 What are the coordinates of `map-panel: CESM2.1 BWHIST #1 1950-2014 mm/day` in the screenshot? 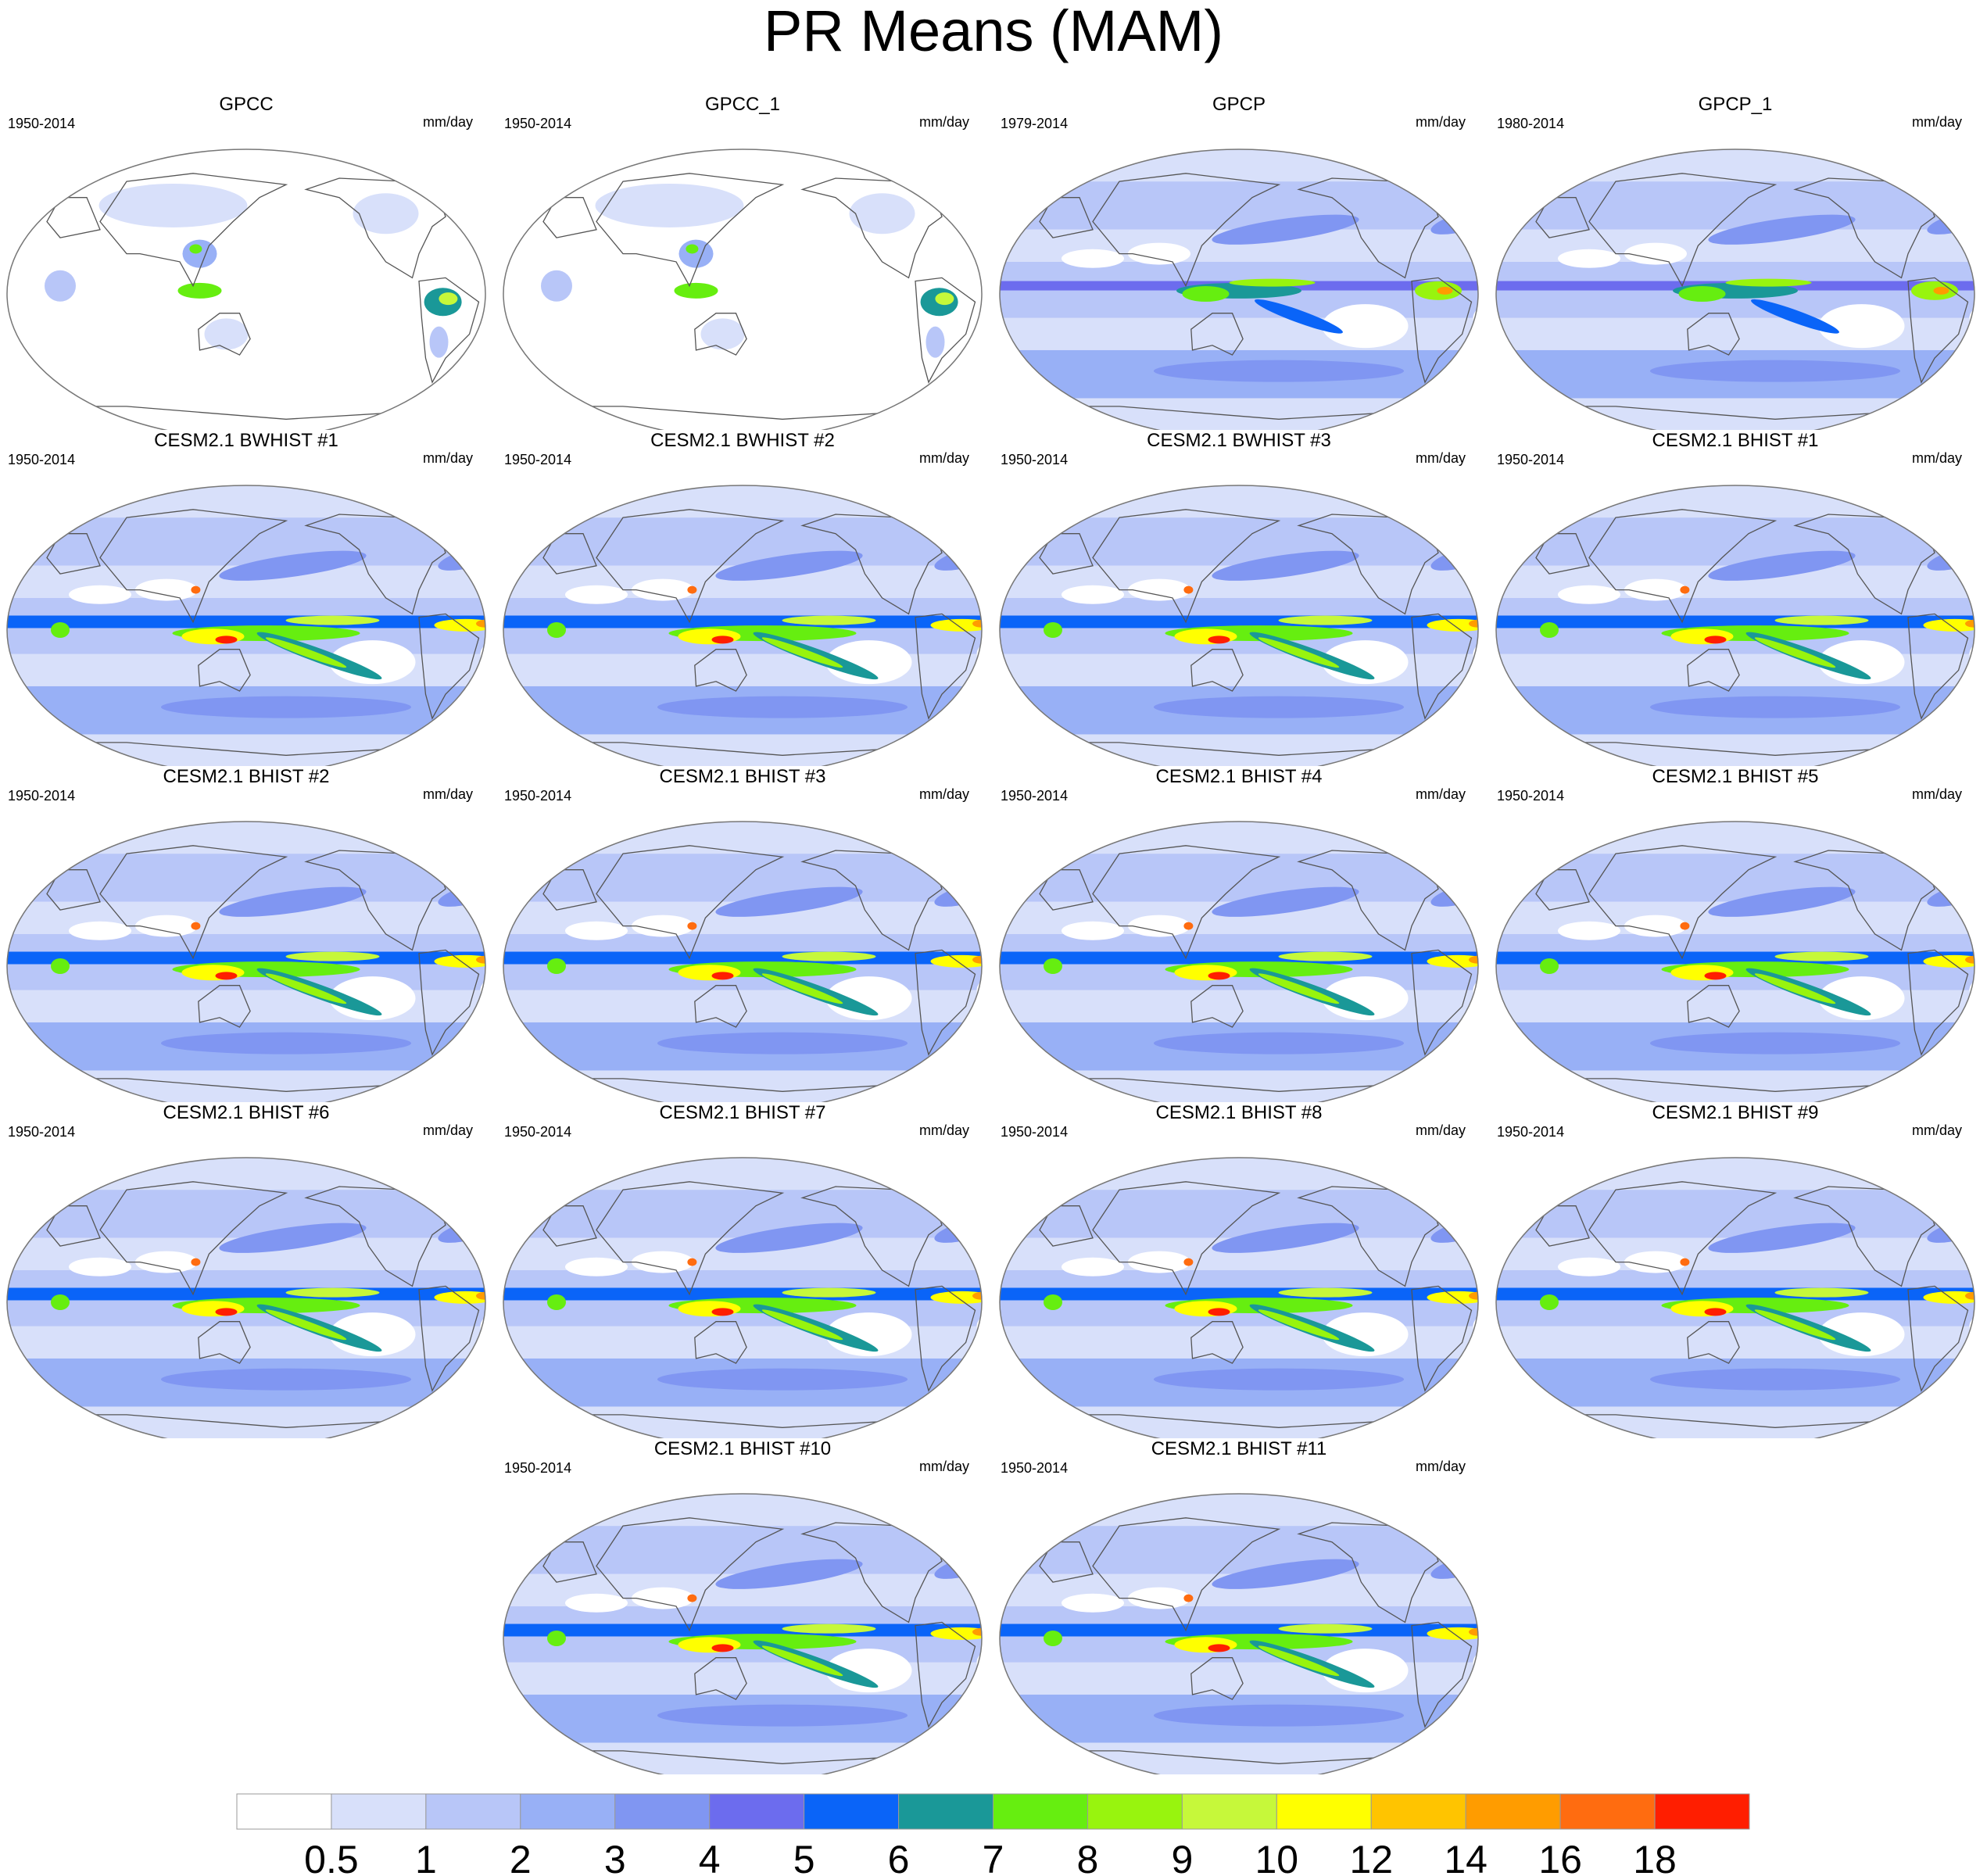 It's located at (246, 598).